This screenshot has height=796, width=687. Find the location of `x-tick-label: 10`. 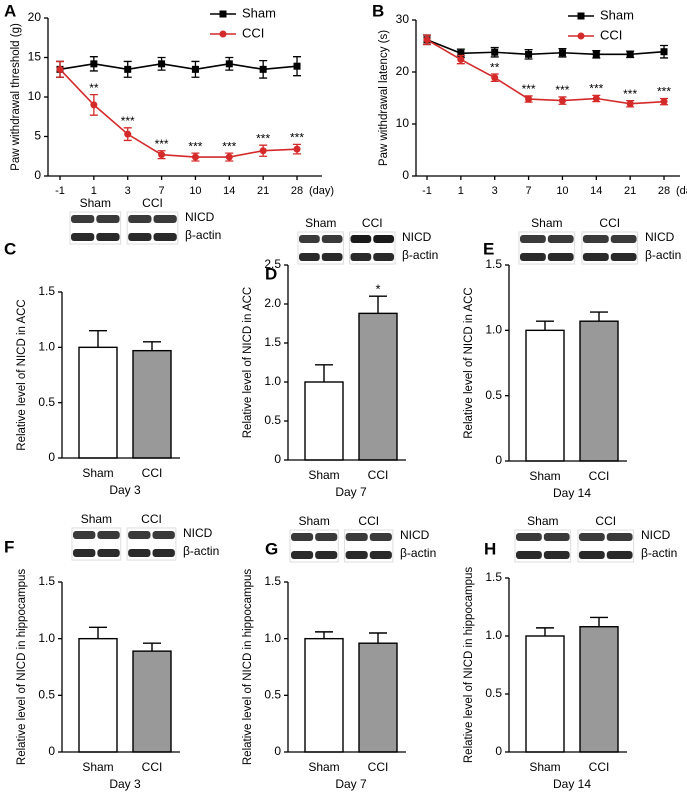

x-tick-label: 10 is located at coordinates (195, 191).